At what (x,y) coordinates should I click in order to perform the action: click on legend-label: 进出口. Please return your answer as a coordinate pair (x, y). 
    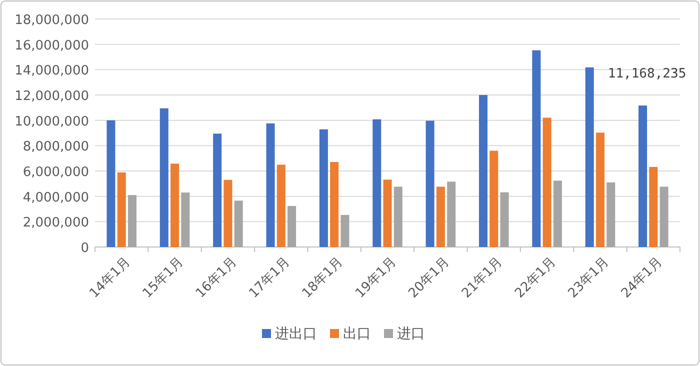
    Looking at the image, I should click on (296, 334).